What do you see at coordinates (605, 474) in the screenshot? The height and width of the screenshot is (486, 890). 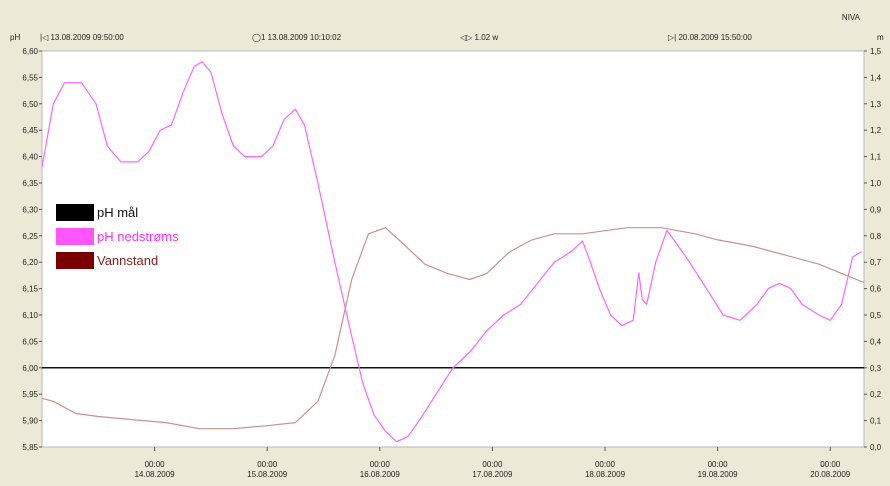 I see `x-tick-date: 18.08.2009` at bounding box center [605, 474].